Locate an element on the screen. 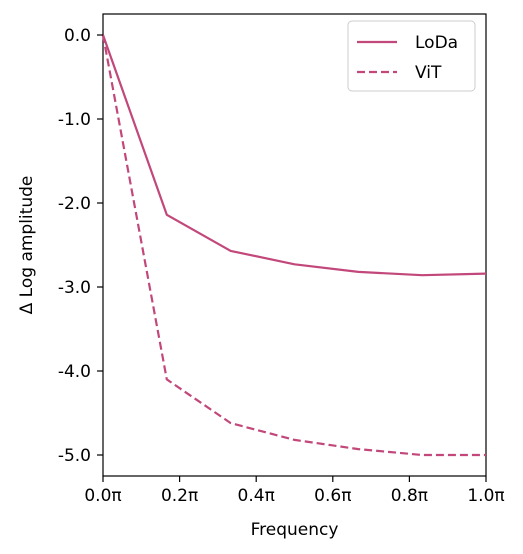  y-tick-label: 0.0 is located at coordinates (77, 36).